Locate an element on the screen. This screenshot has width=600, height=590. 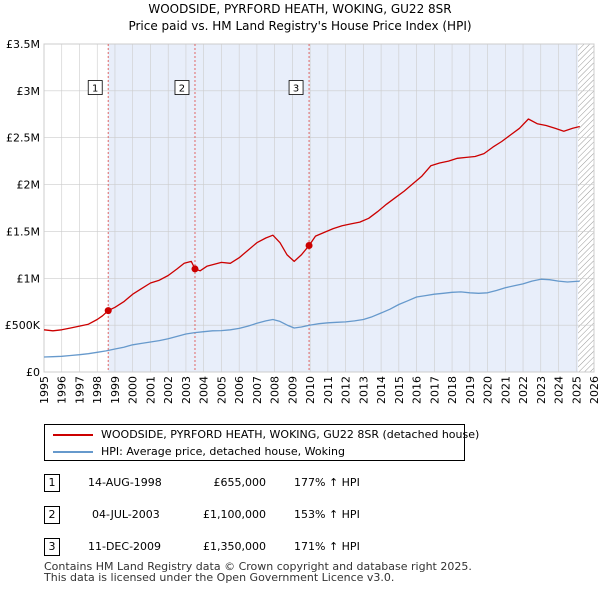
x-tick-label: 2007 is located at coordinates (257, 390).